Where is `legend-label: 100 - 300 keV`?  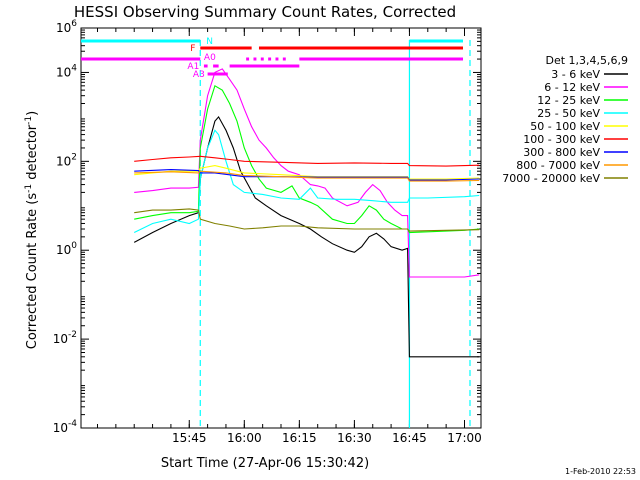 legend-label: 100 - 300 keV is located at coordinates (561, 139).